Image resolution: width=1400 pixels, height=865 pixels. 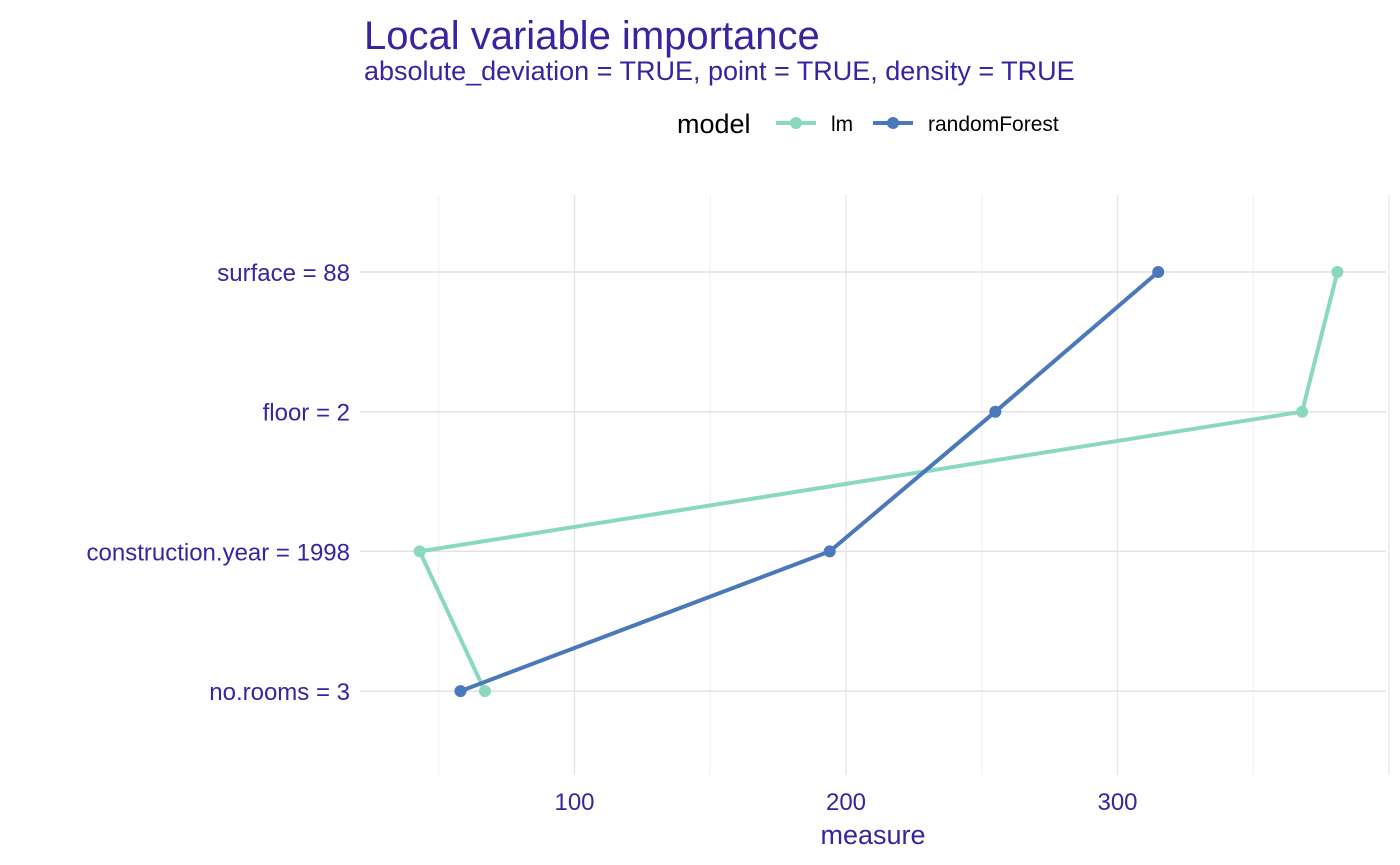 I want to click on legend-title: model, so click(x=714, y=124).